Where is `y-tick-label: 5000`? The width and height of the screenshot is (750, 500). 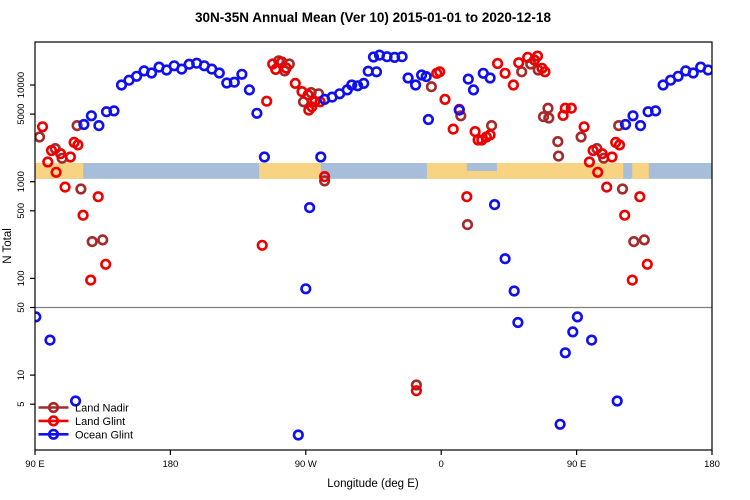 y-tick-label: 5000 is located at coordinates (21, 114).